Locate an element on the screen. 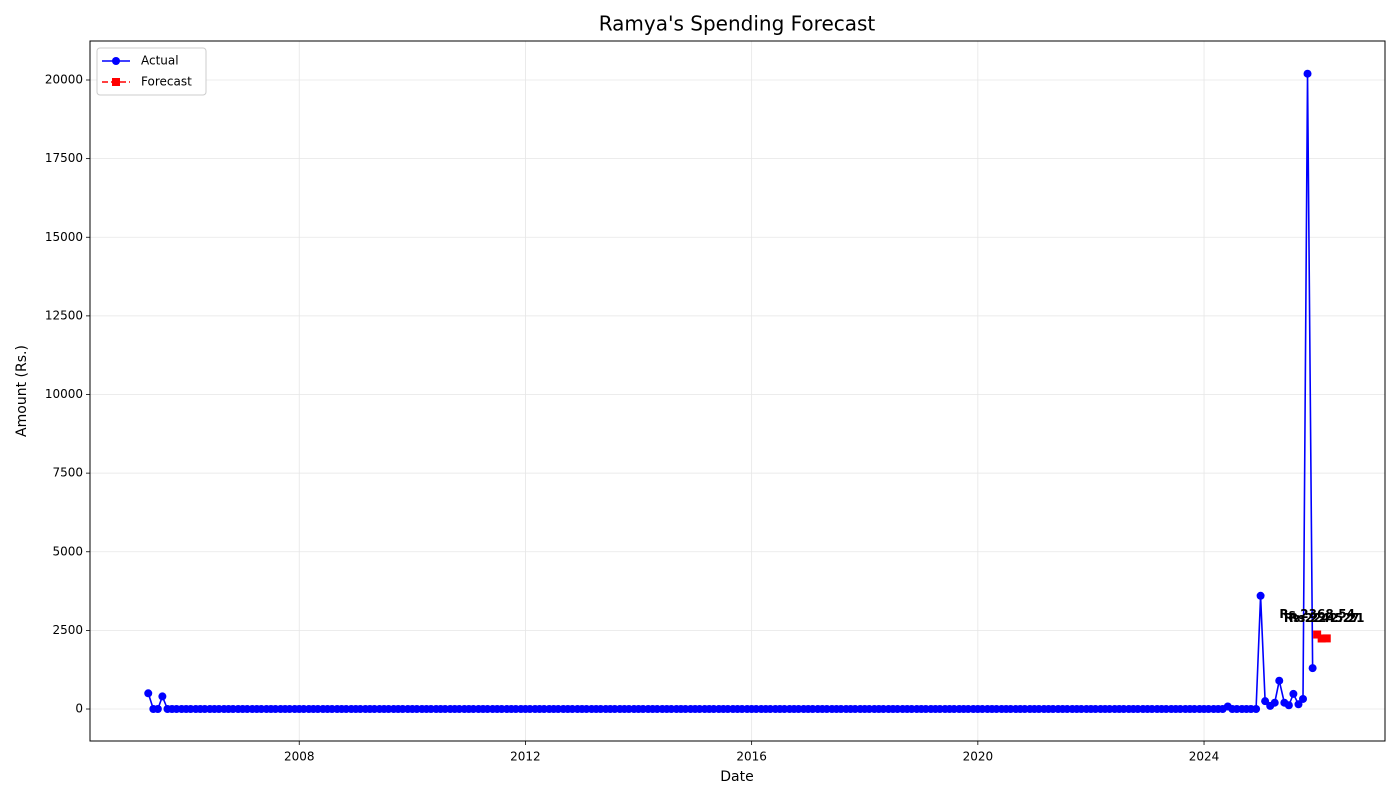  x-tick-label: 2020 is located at coordinates (978, 757).